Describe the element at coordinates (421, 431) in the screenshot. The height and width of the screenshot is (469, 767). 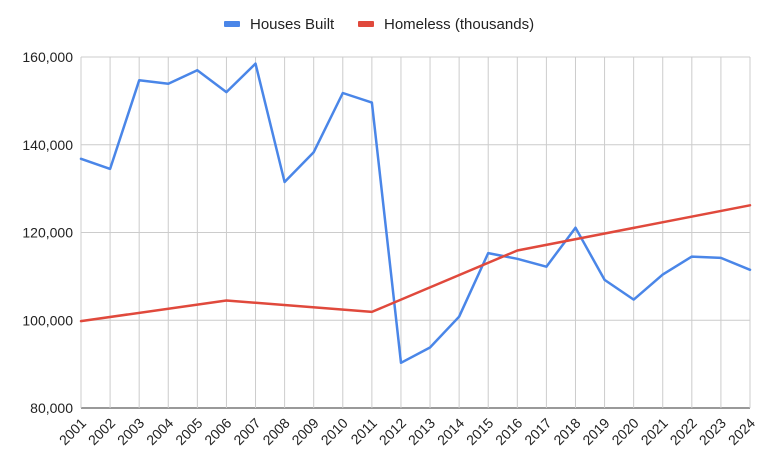
I see `x-tick-label: 2013` at that location.